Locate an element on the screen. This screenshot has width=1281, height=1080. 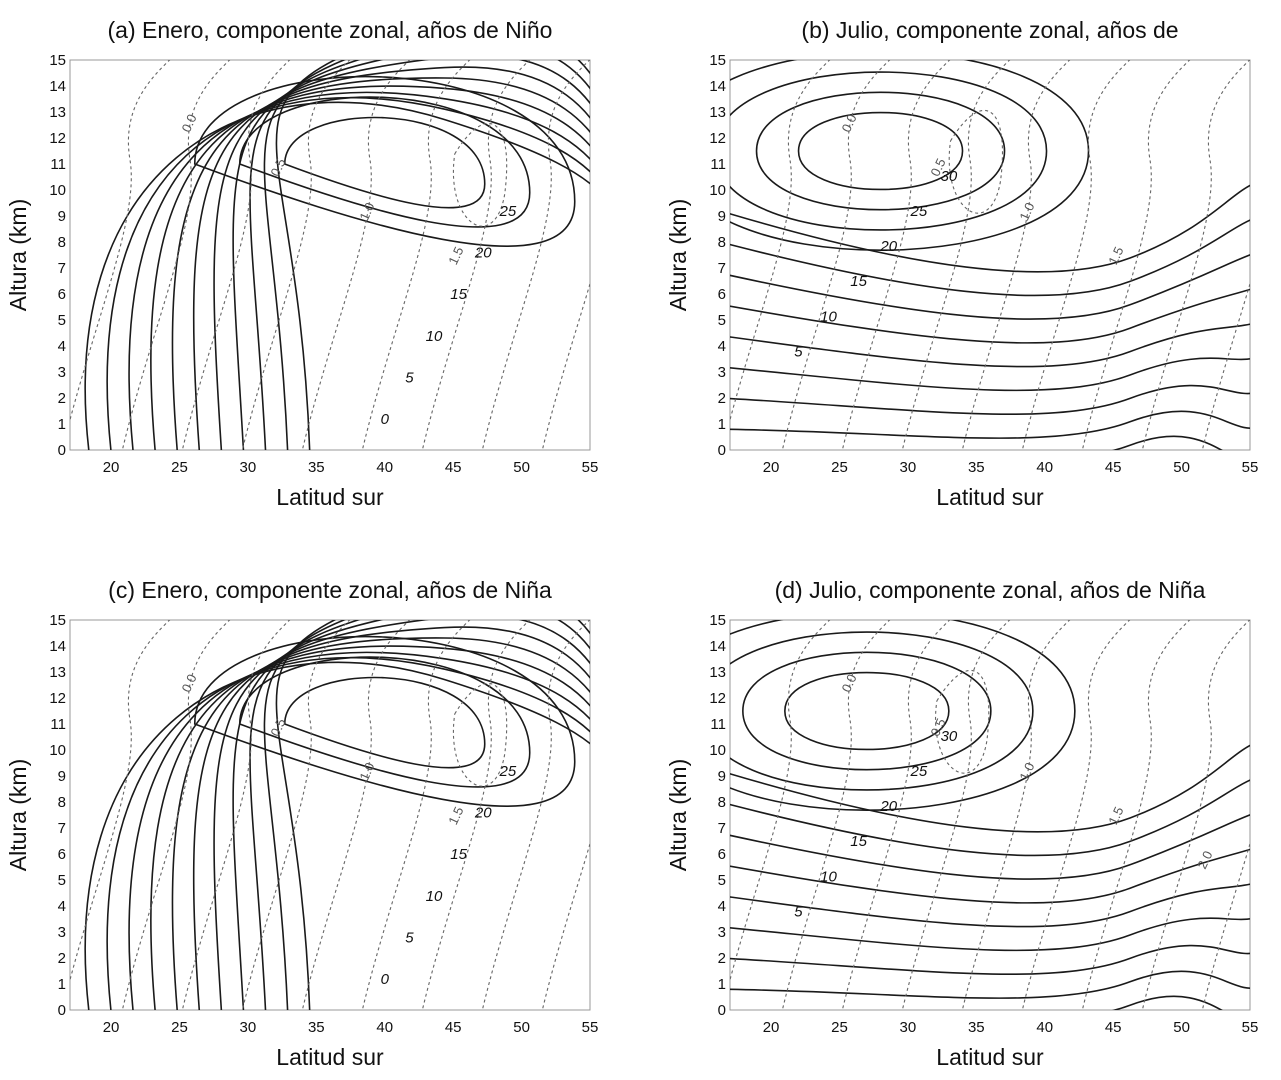
y-tick-label: 2 is located at coordinates (722, 398).